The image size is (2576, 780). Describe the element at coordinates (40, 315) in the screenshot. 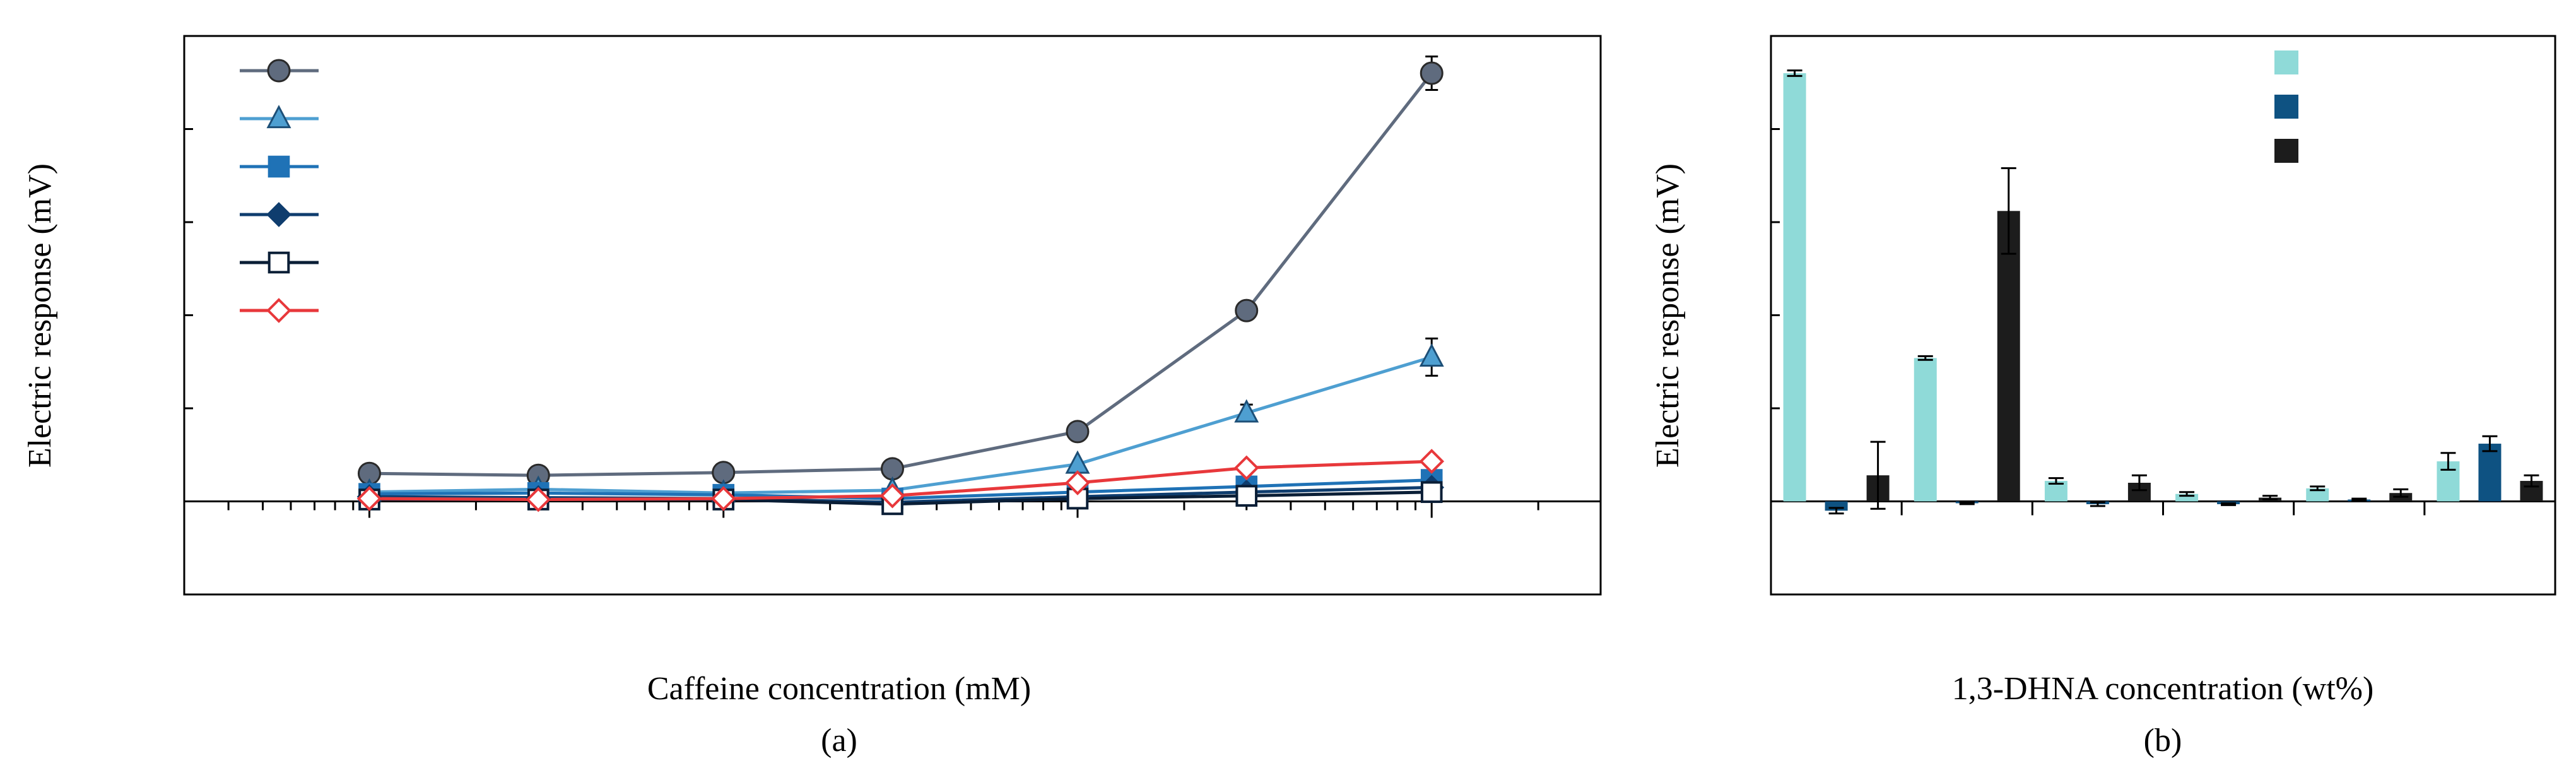

I see `panel-a-y-axis-title: Electric response (mV)` at that location.